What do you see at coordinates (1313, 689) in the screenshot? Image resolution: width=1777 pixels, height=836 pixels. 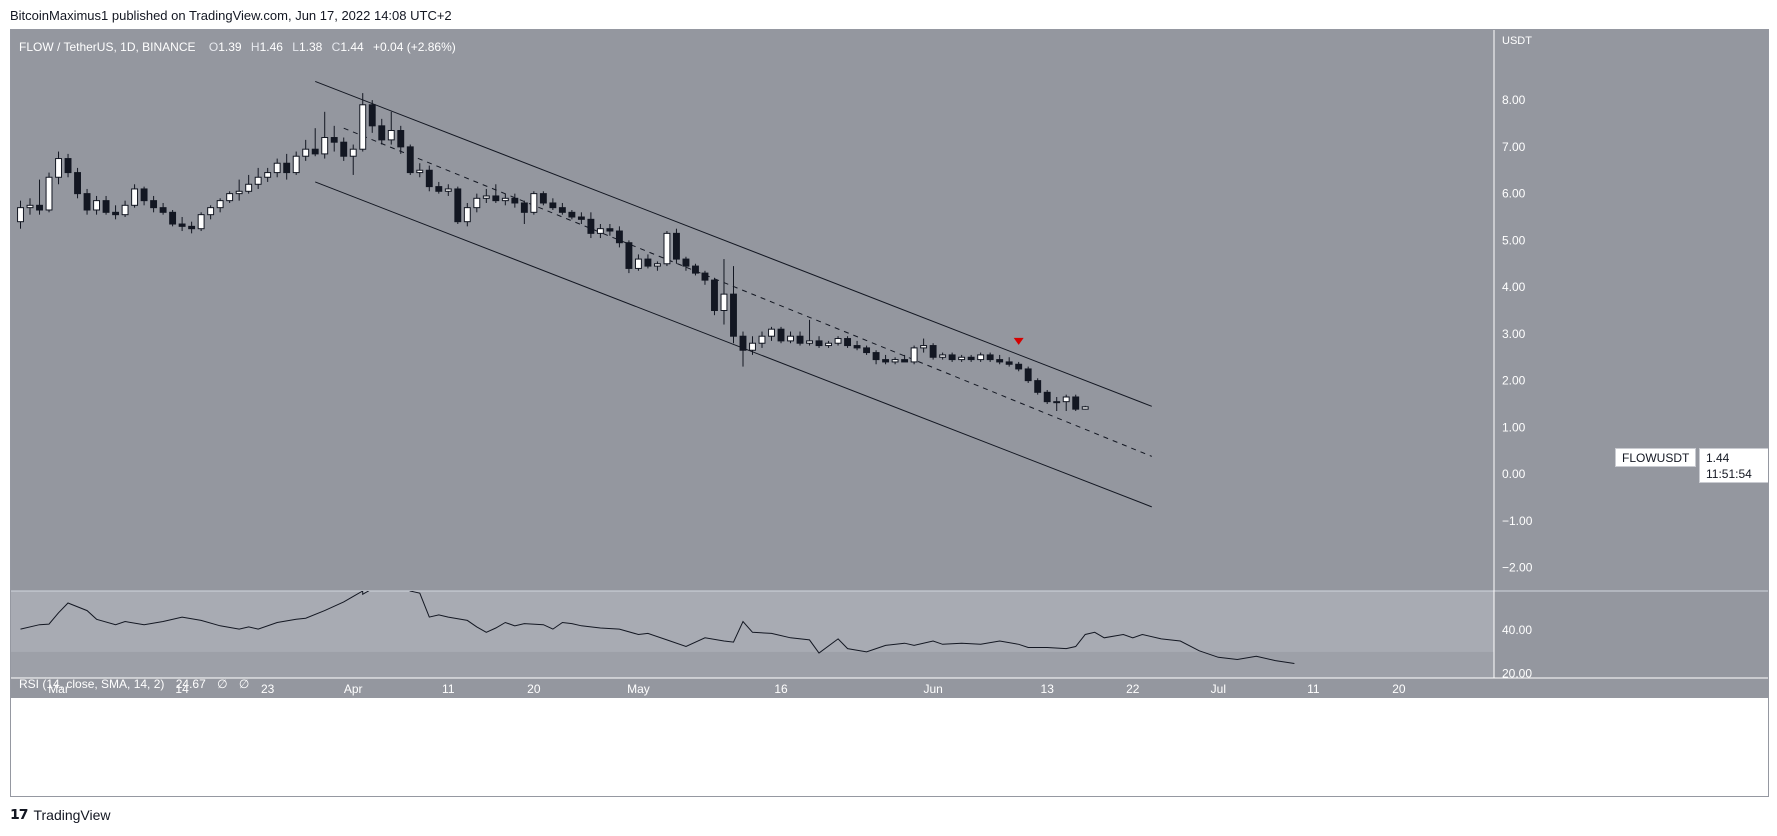 I see `time-axis-label: 11` at bounding box center [1313, 689].